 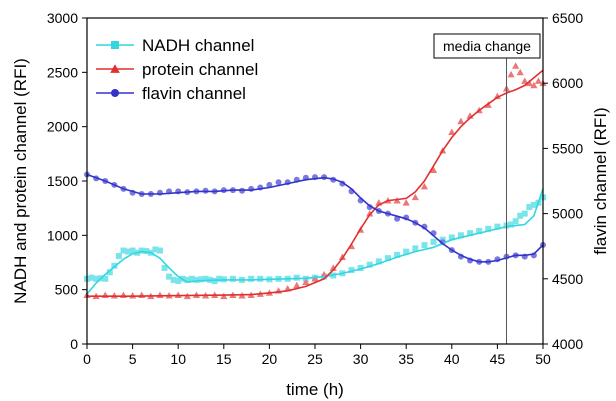 I want to click on legend-label: NADH channel, so click(x=198, y=45).